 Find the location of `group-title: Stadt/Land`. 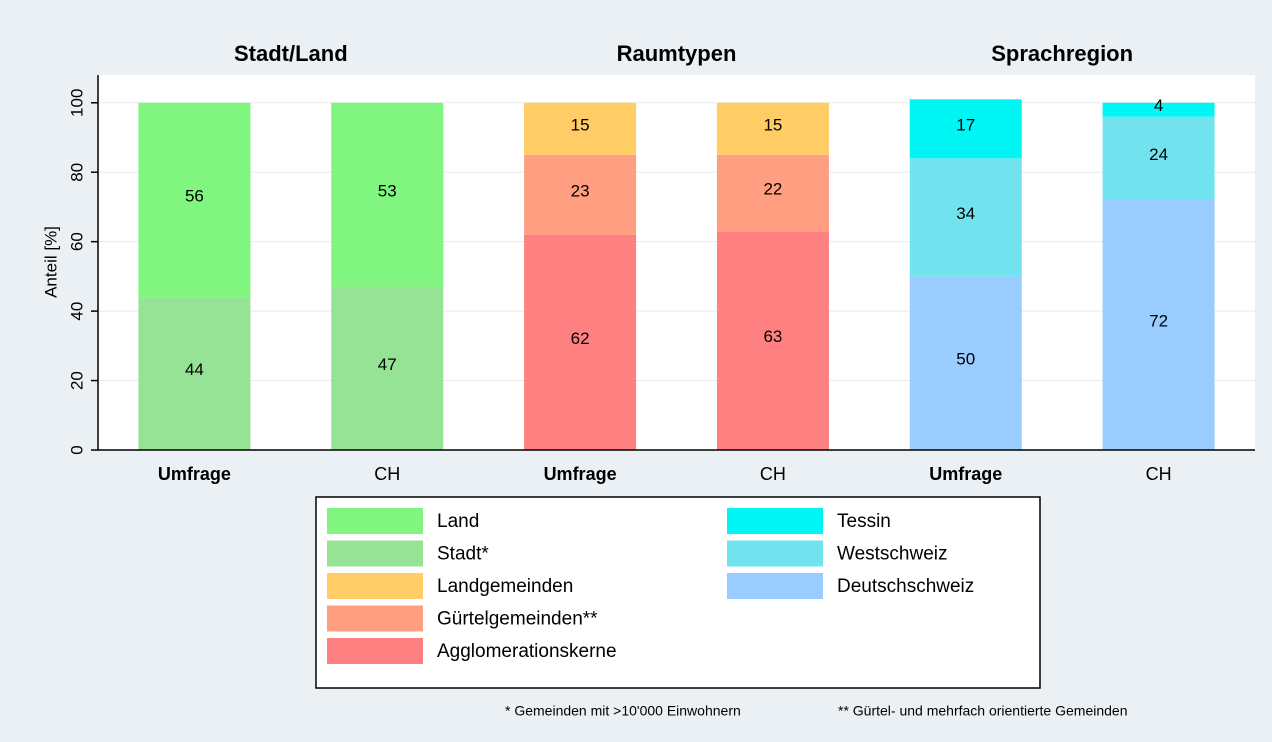

group-title: Stadt/Land is located at coordinates (291, 53).